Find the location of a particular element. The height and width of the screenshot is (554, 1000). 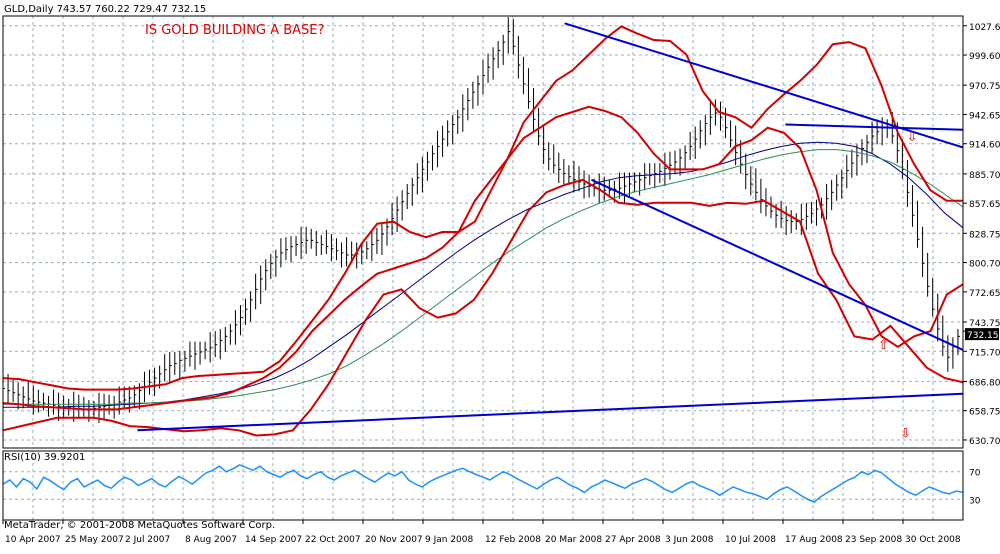

last-price-label-bg is located at coordinates (982, 334).